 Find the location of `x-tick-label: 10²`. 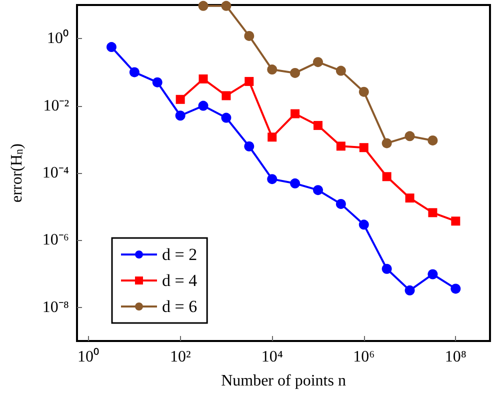

x-tick-label: 10² is located at coordinates (180, 357).